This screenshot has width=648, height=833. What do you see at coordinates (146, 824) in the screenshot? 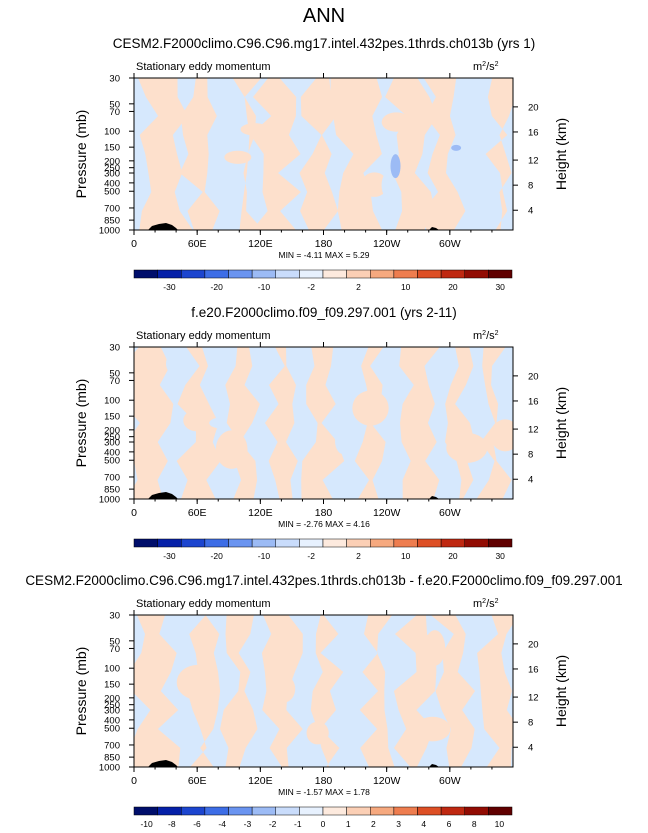
I see `colorbar-label: -10` at bounding box center [146, 824].